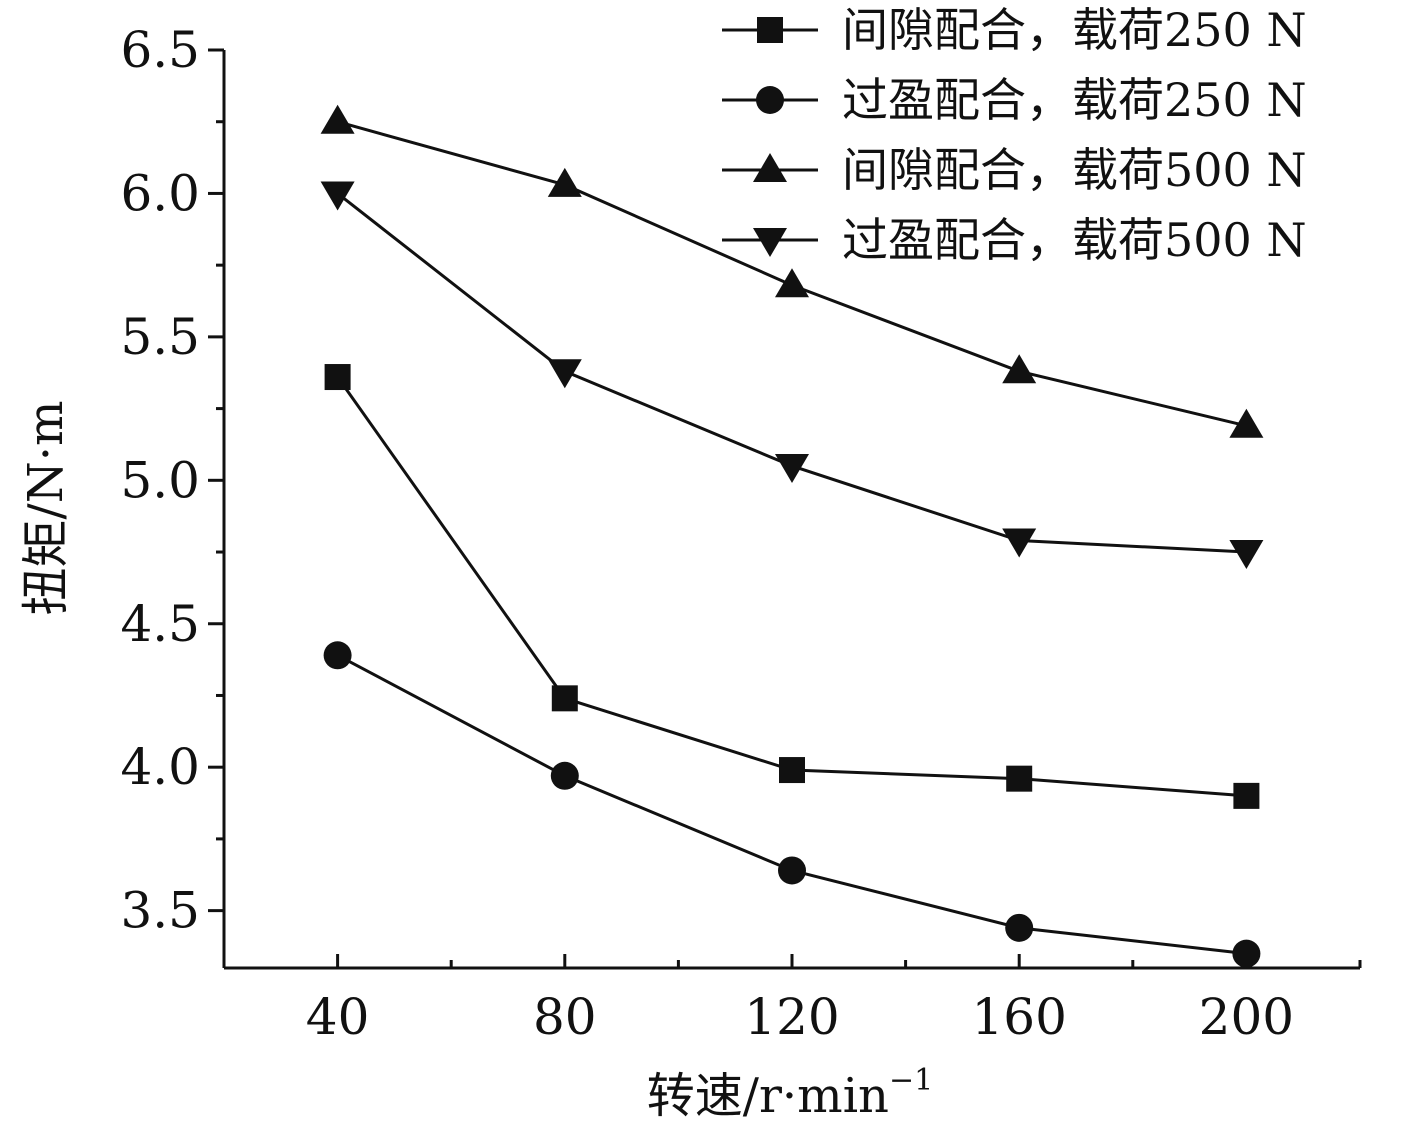 The image size is (1417, 1124). Describe the element at coordinates (911, 1080) in the screenshot. I see `x-axis-title-superscript: −1` at that location.